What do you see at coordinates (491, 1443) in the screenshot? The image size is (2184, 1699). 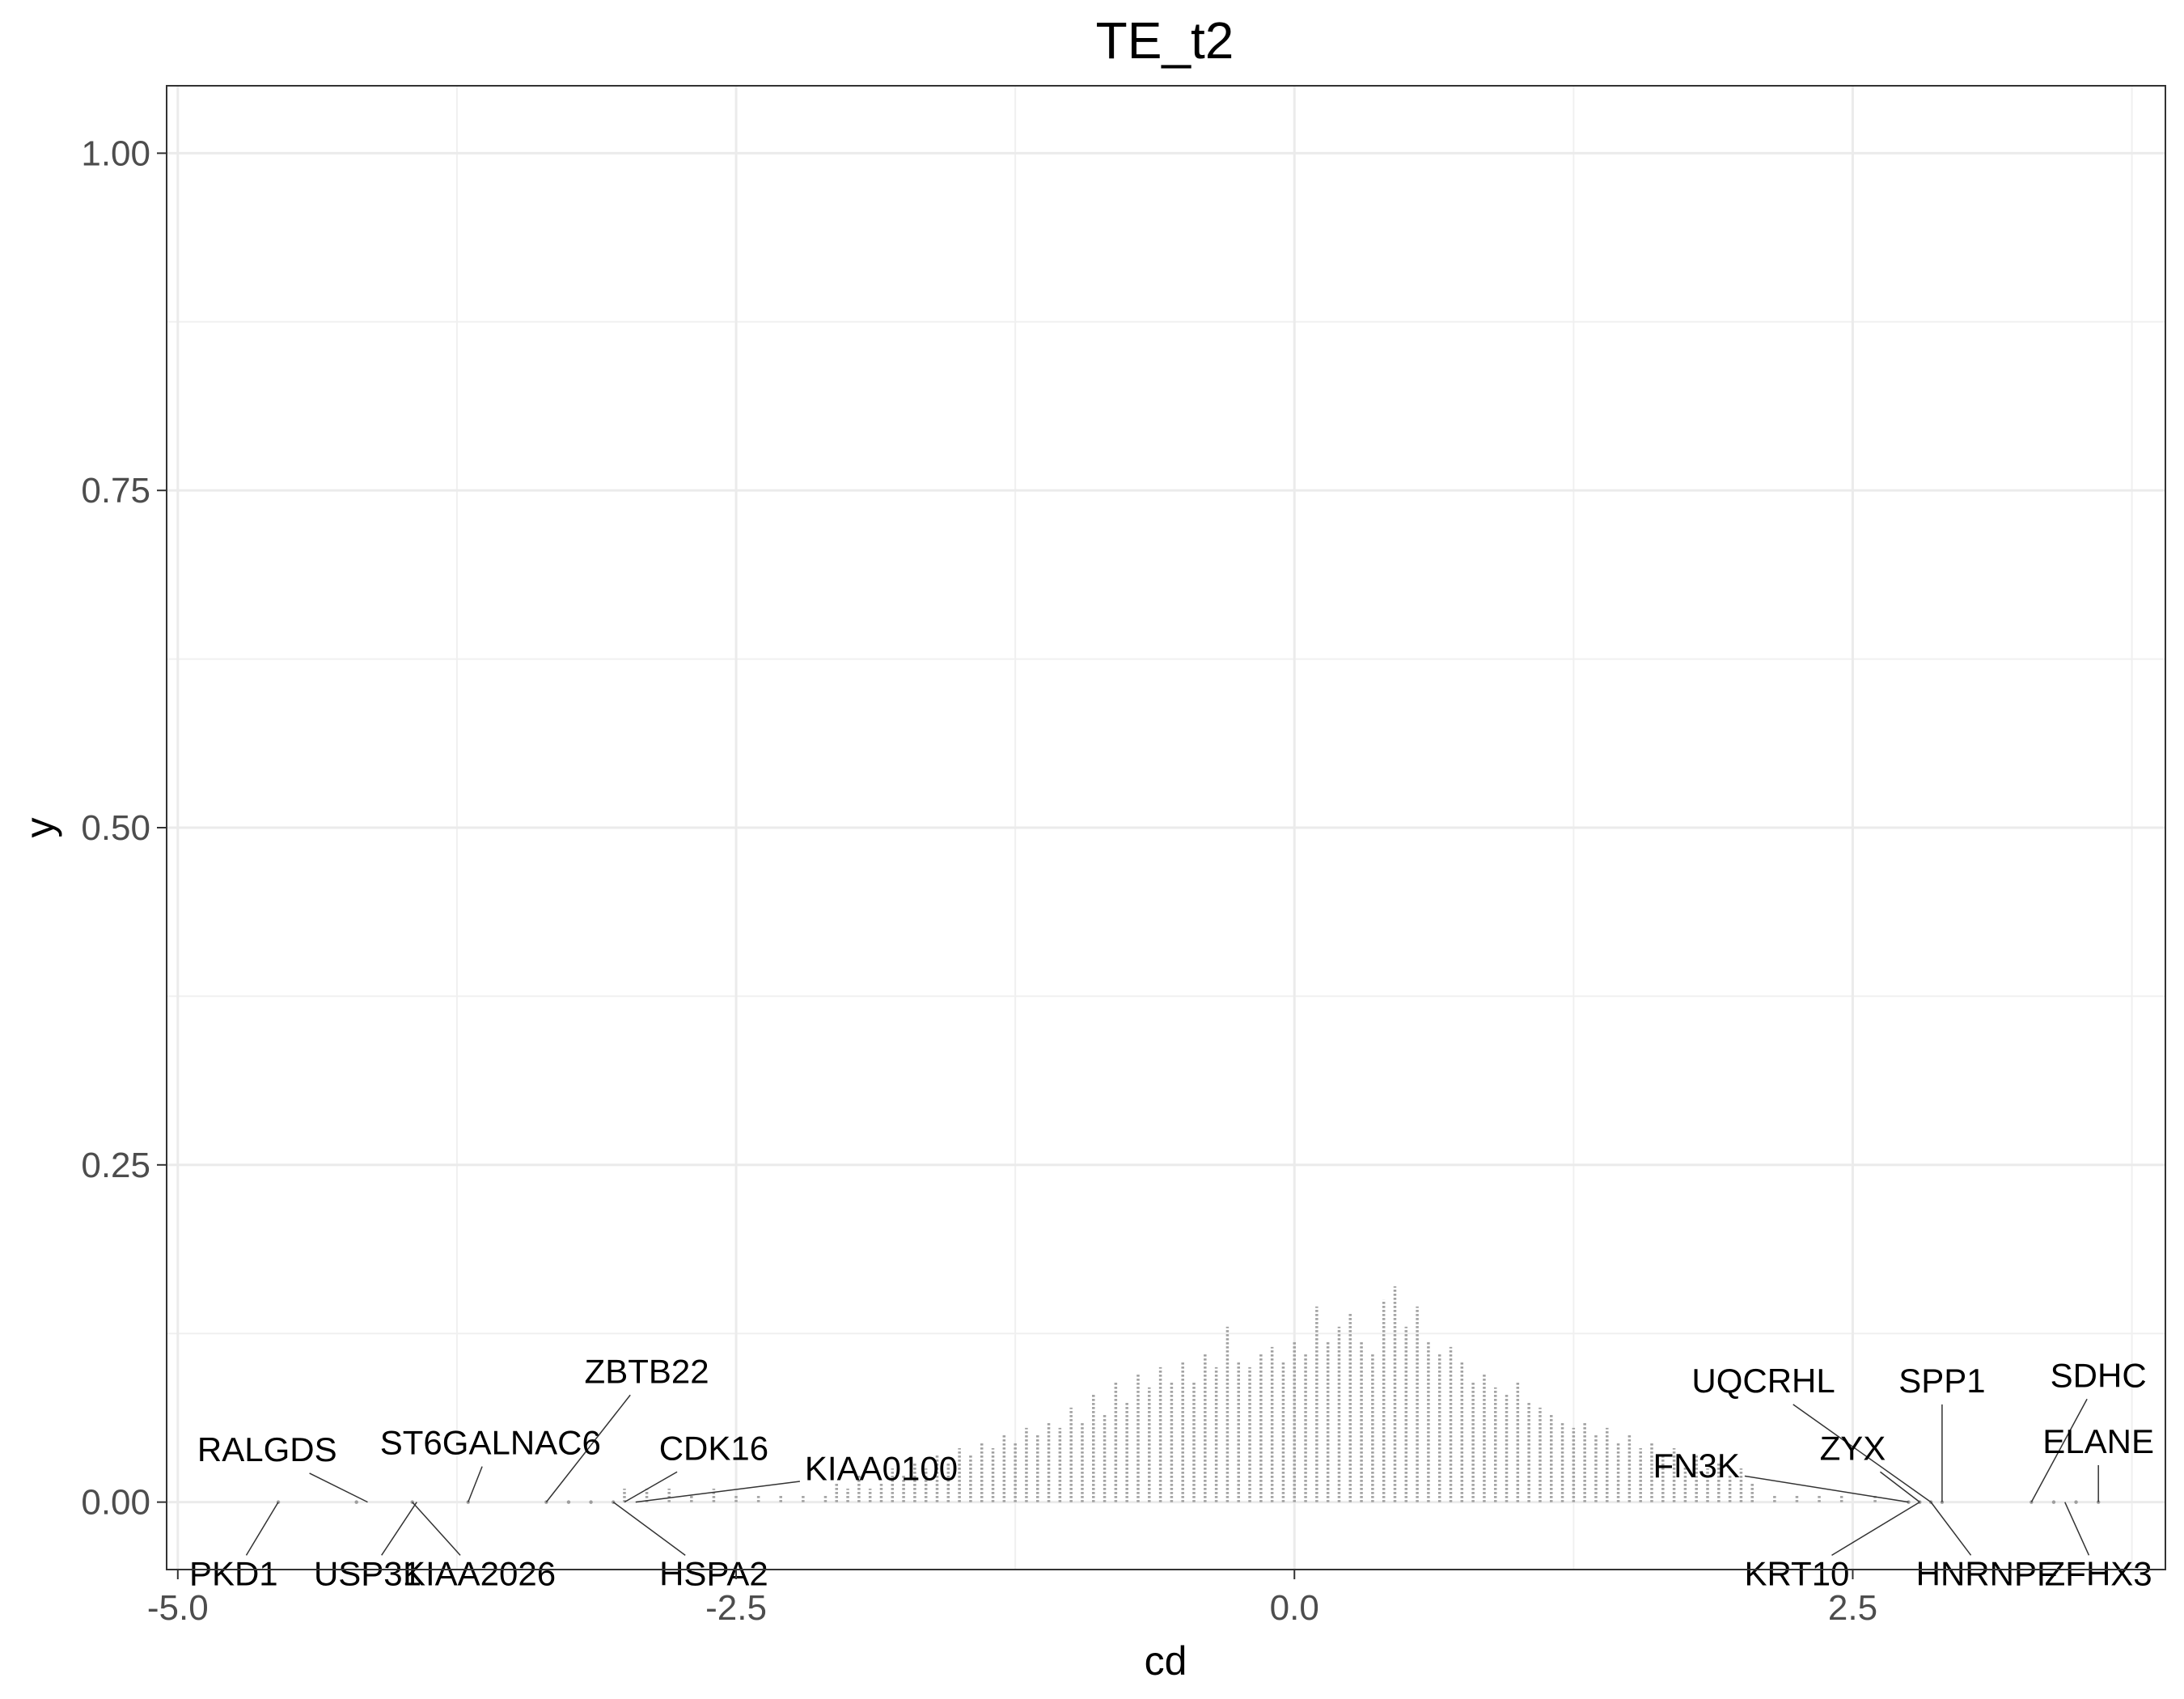 I see `gene-label: ST6GALNAC6` at bounding box center [491, 1443].